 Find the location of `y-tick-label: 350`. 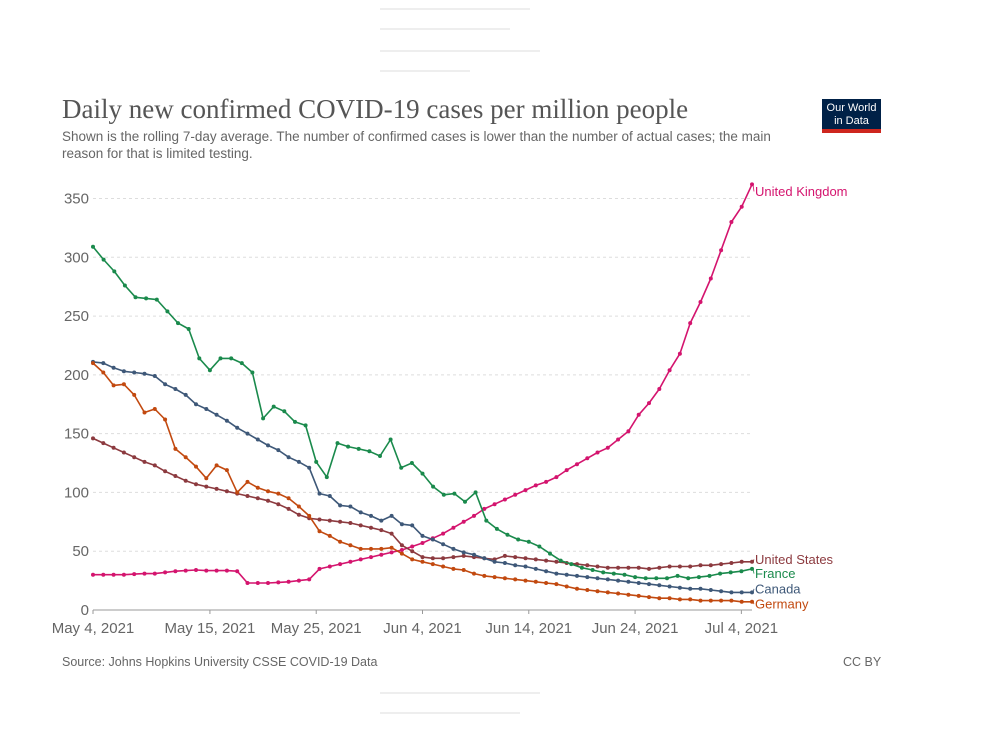

y-tick-label: 350 is located at coordinates (76, 199).